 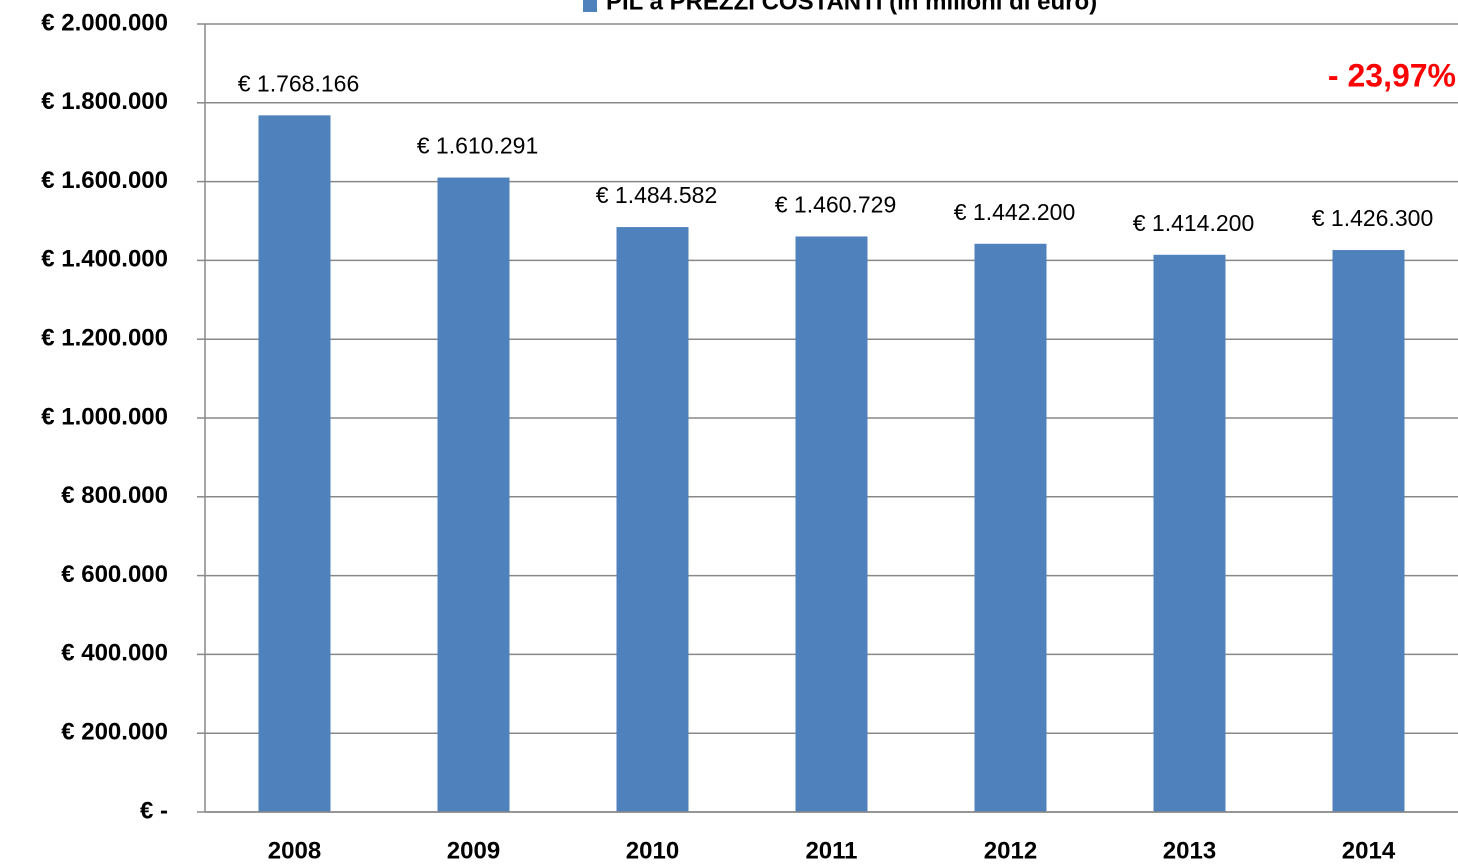 What do you see at coordinates (831, 850) in the screenshot?
I see `x-tick-label: 2011` at bounding box center [831, 850].